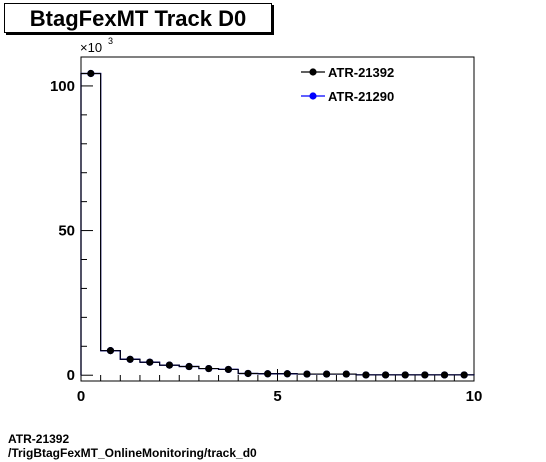  Describe the element at coordinates (110, 41) in the screenshot. I see `y-multiplier-exponent: 3` at that location.